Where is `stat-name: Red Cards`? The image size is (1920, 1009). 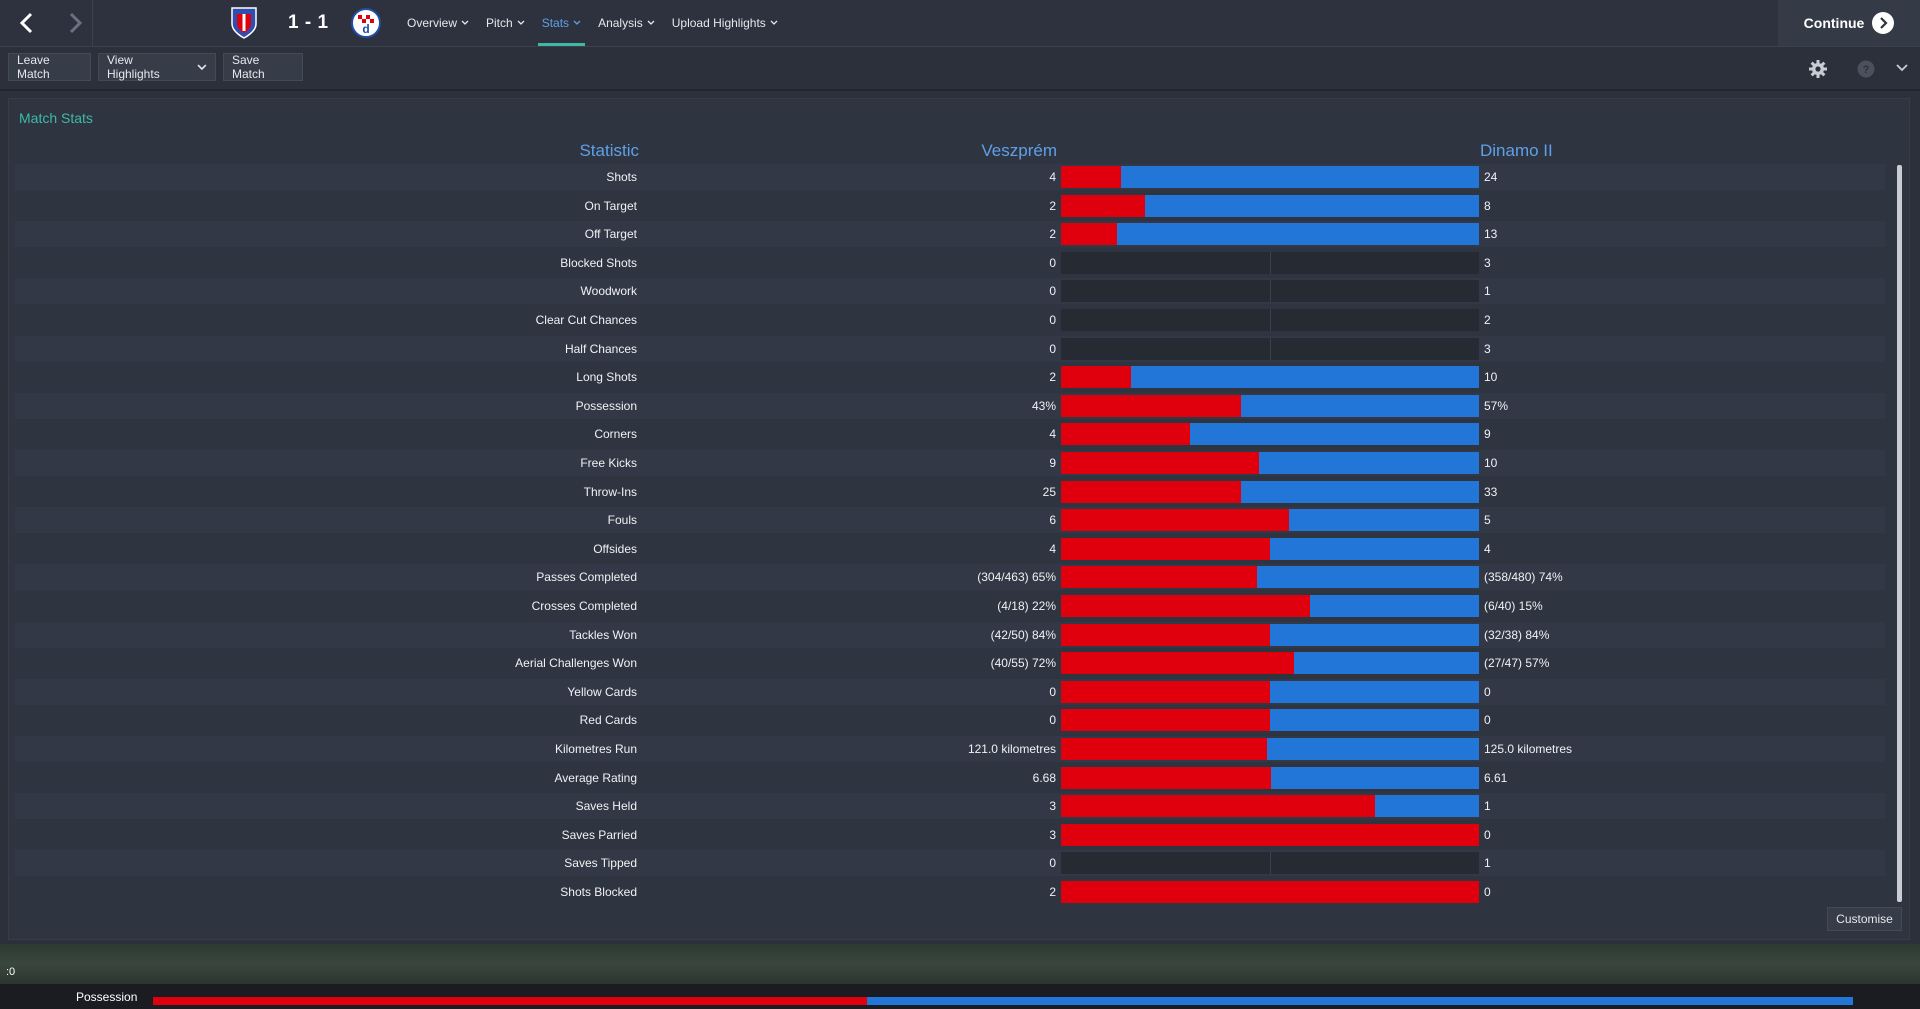 stat-name: Red Cards is located at coordinates (608, 720).